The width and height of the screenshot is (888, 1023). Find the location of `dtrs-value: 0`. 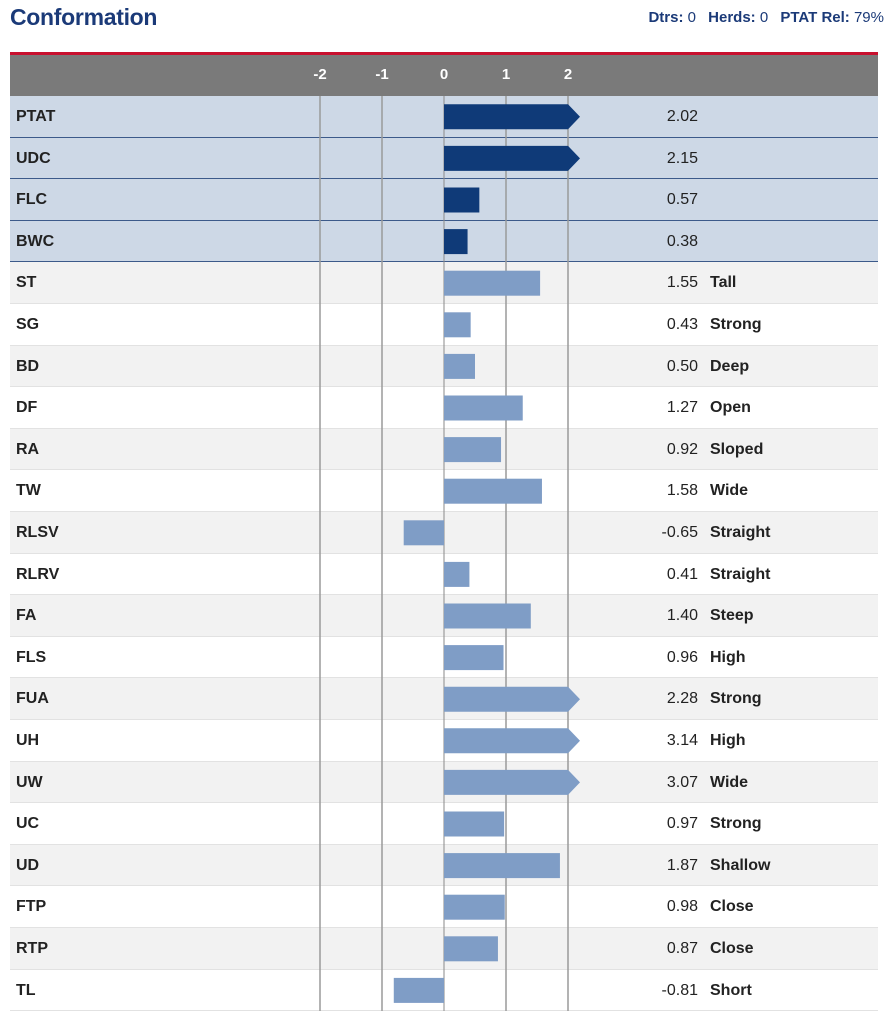

dtrs-value: 0 is located at coordinates (691, 17).